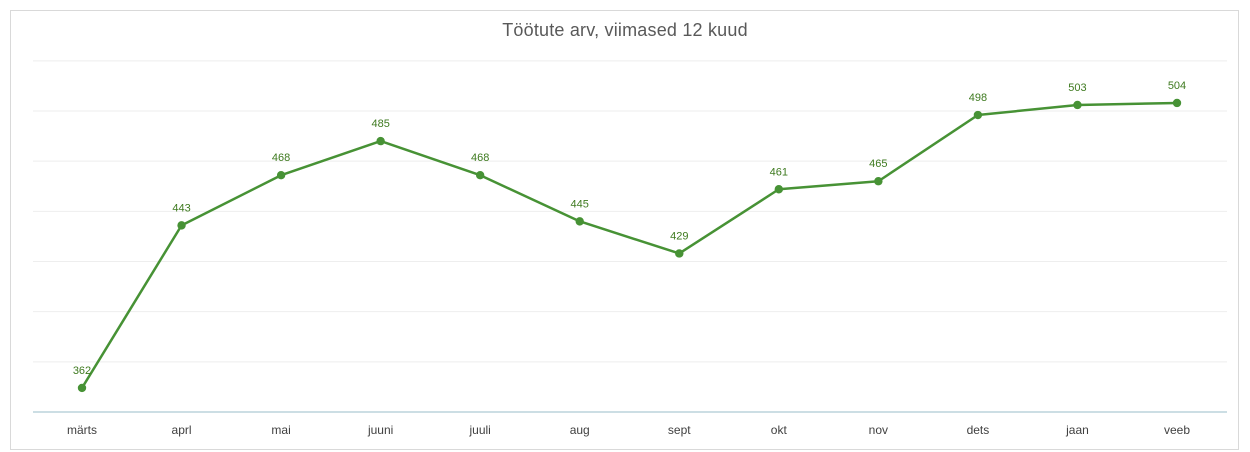 Image resolution: width=1250 pixels, height=452 pixels. I want to click on x-tick-label: juuni, so click(380, 430).